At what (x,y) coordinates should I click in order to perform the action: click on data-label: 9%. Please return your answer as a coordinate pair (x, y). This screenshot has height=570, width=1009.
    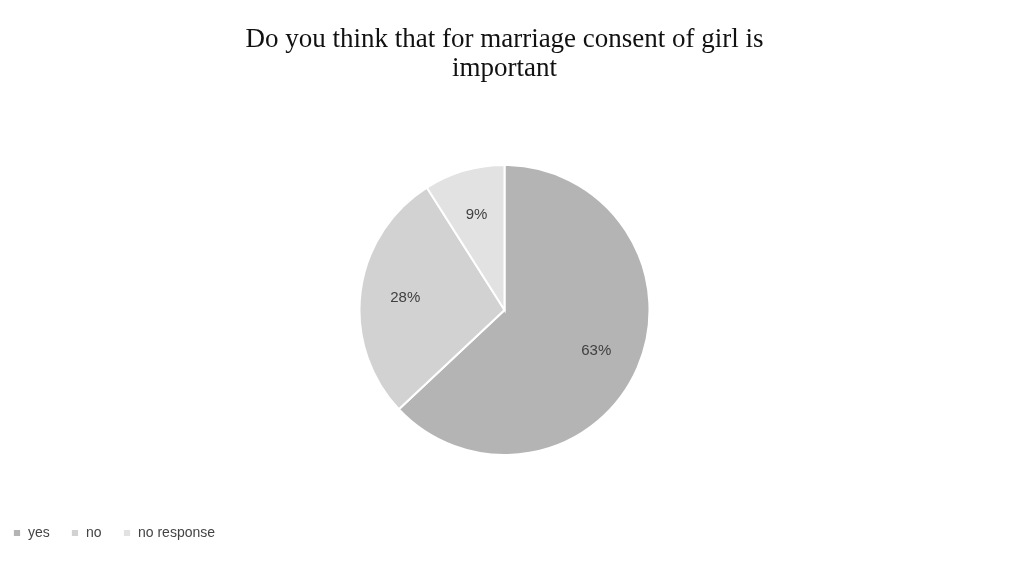
    Looking at the image, I should click on (476, 213).